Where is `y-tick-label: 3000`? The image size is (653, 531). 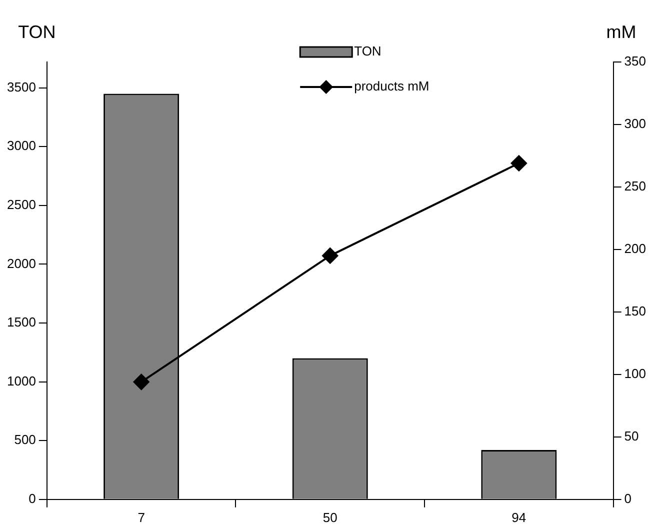
y-tick-label: 3000 is located at coordinates (21, 146).